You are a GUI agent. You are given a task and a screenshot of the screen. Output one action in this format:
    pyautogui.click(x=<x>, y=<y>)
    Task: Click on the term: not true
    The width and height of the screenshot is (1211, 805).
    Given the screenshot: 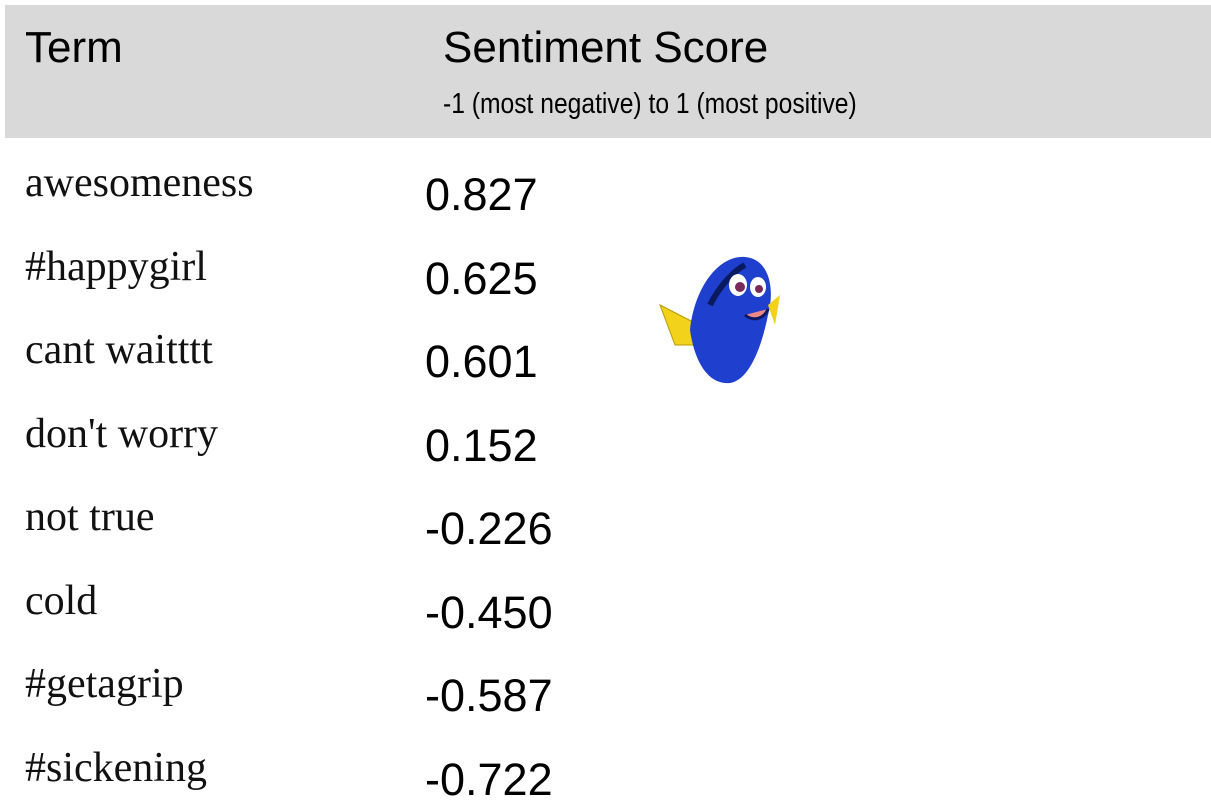 What is the action you would take?
    pyautogui.click(x=90, y=517)
    